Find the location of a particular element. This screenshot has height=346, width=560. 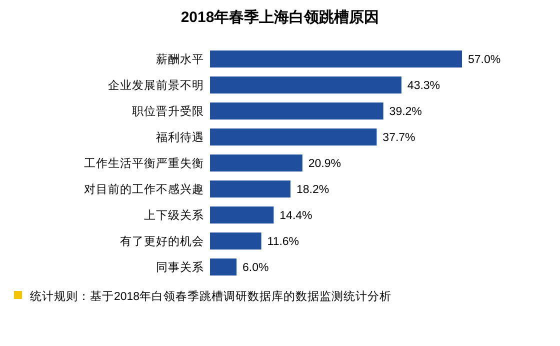

text: 统计规则：基于2018年白领春季跳槽调研数据库的数据监测统计分析 is located at coordinates (211, 296).